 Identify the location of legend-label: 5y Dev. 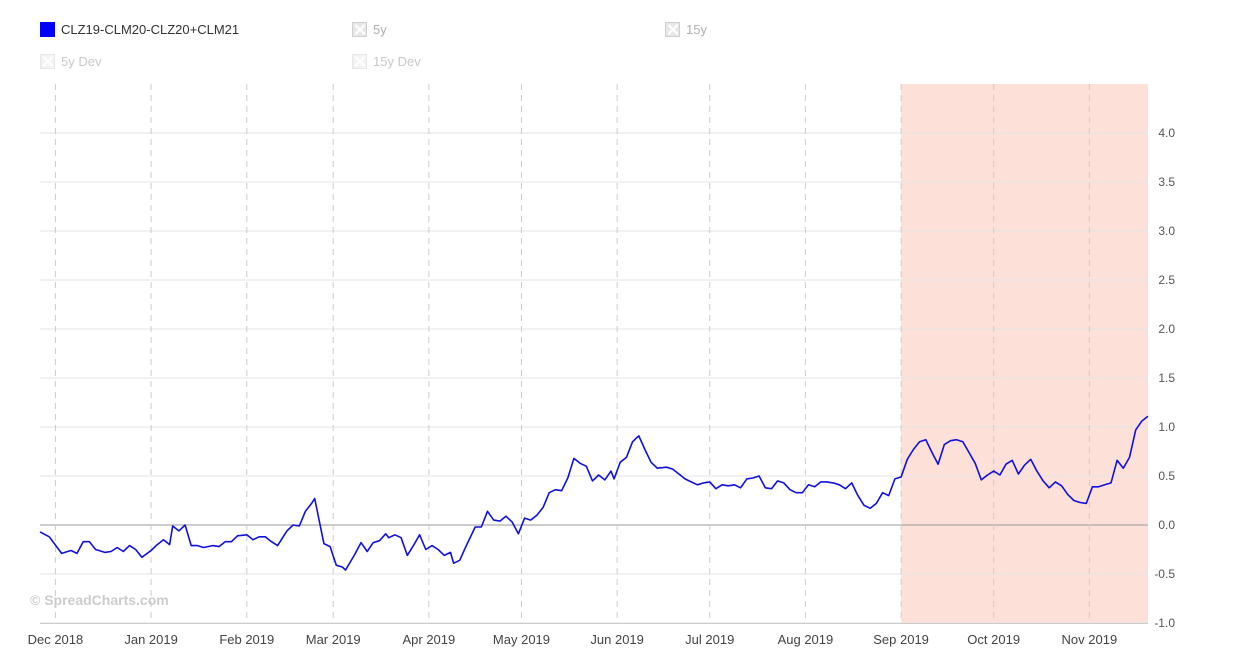
(81, 61).